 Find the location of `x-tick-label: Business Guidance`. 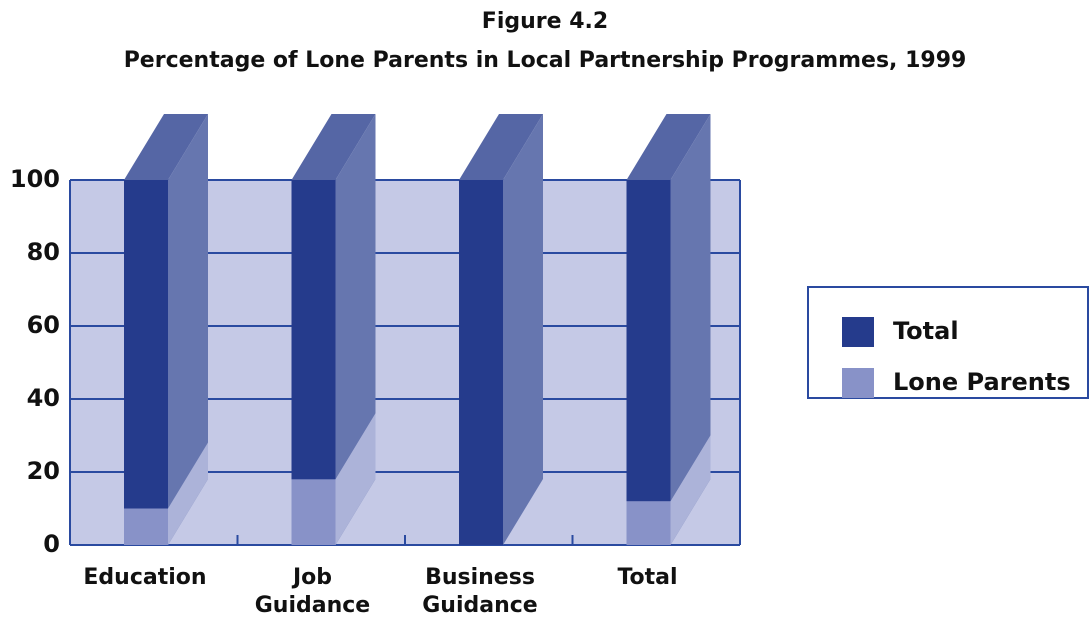

x-tick-label: Business Guidance is located at coordinates (479, 591).